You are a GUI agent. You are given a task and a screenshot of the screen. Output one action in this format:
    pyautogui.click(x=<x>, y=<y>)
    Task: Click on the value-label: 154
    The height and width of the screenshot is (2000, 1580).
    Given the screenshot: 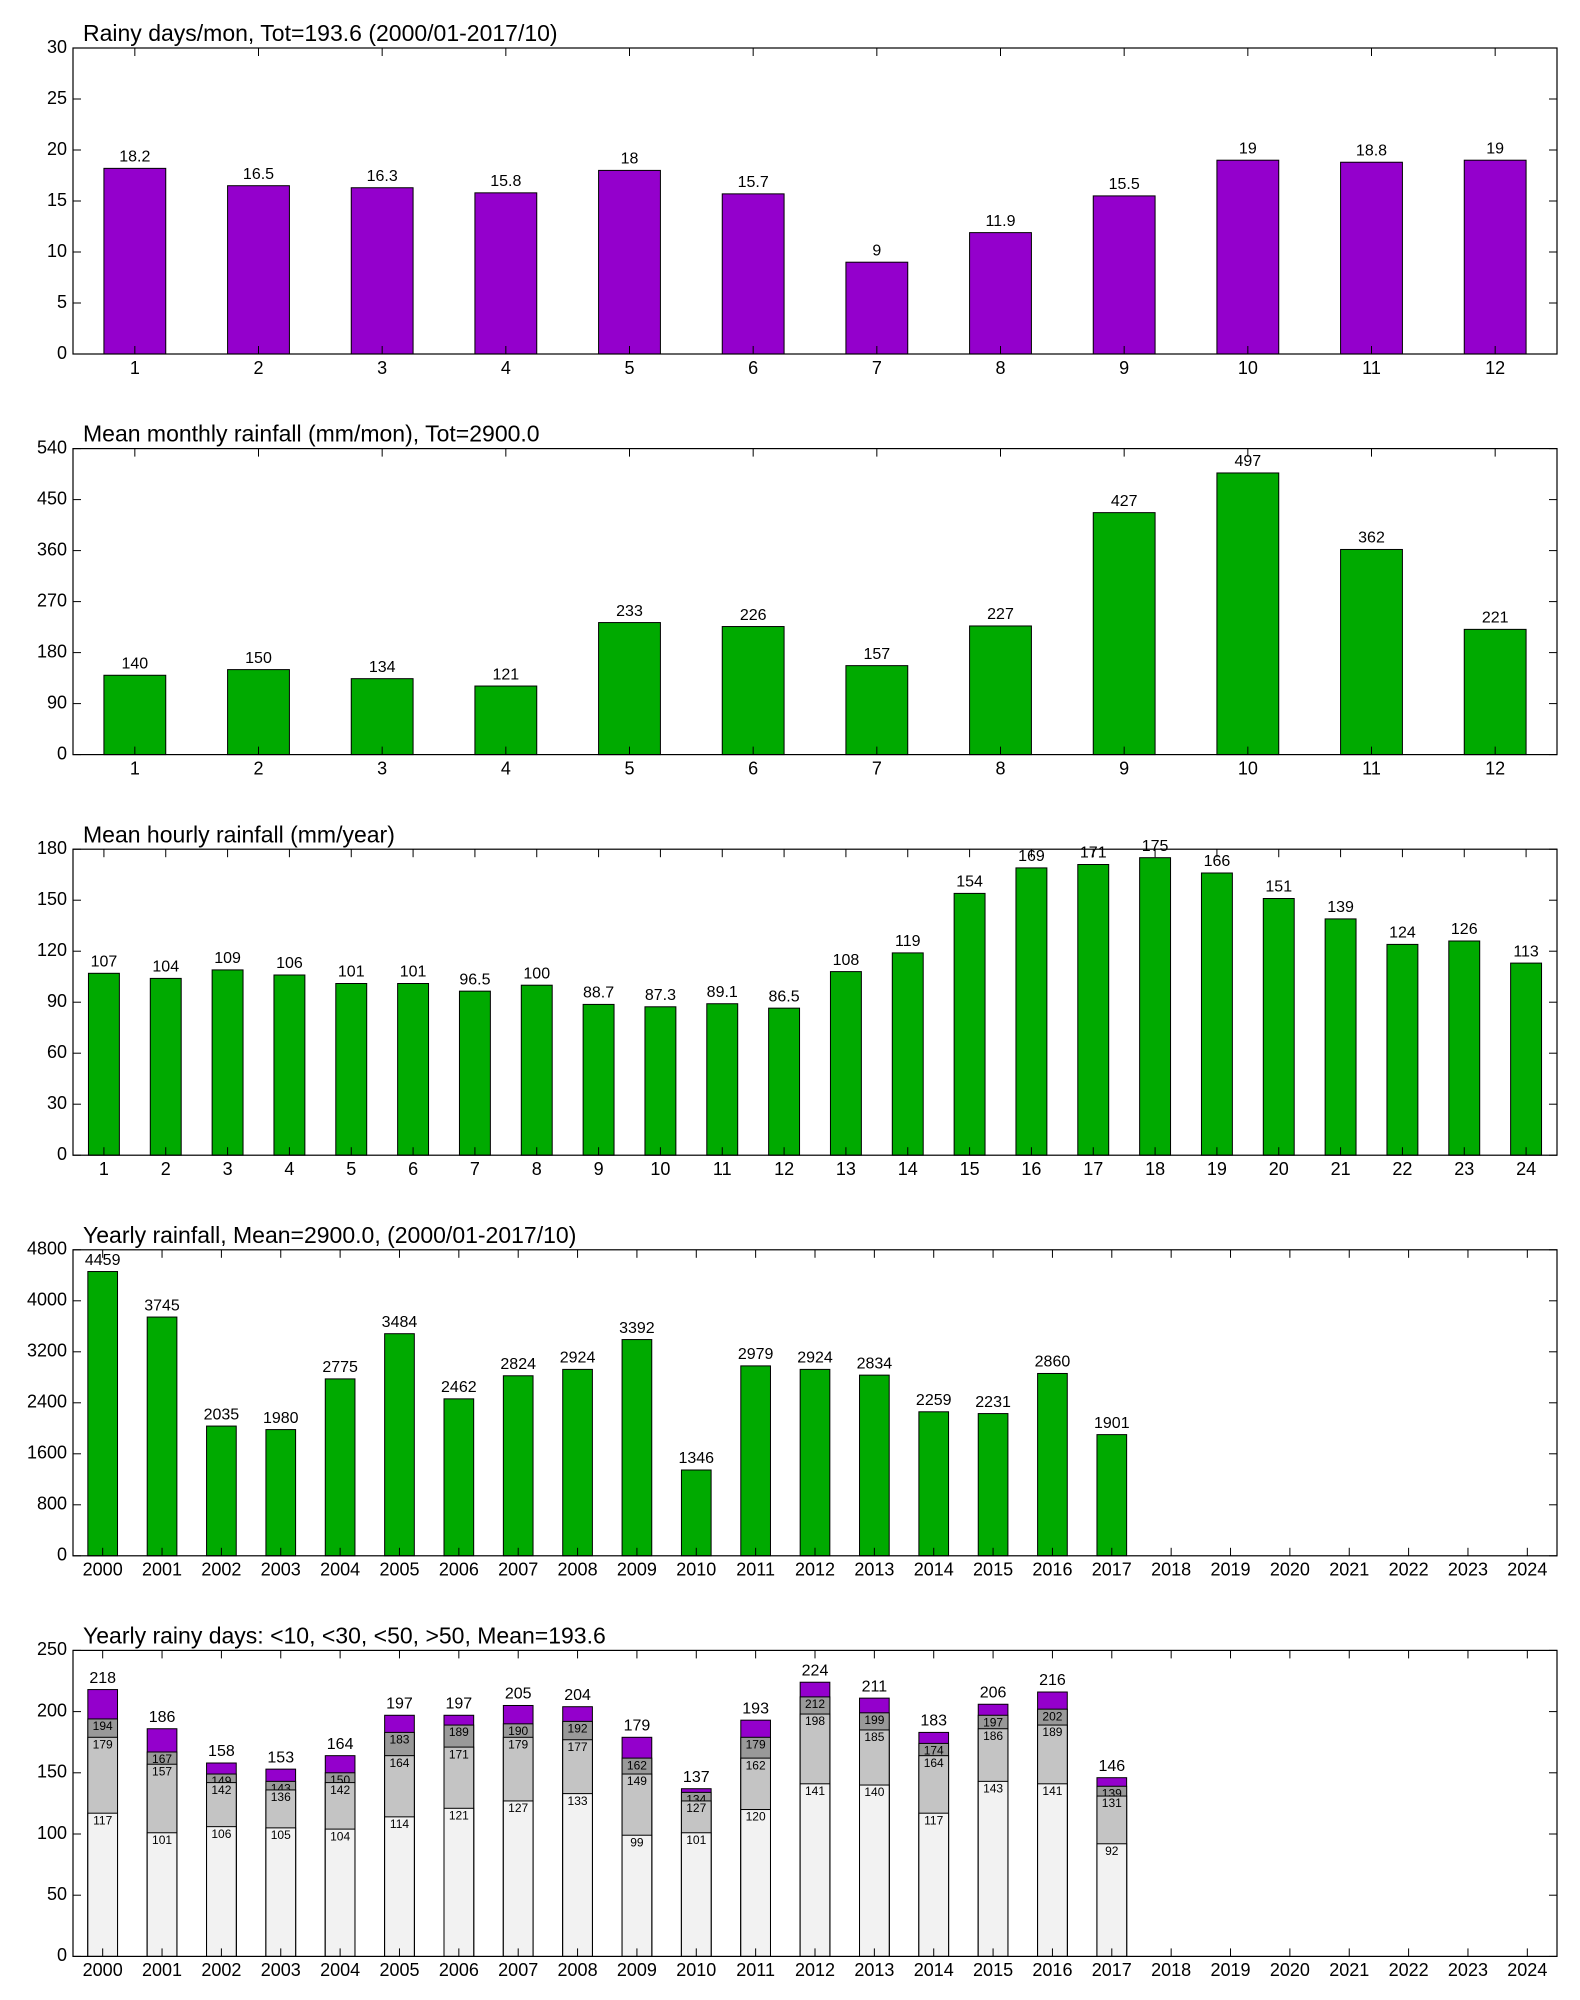 What is the action you would take?
    pyautogui.click(x=969, y=882)
    